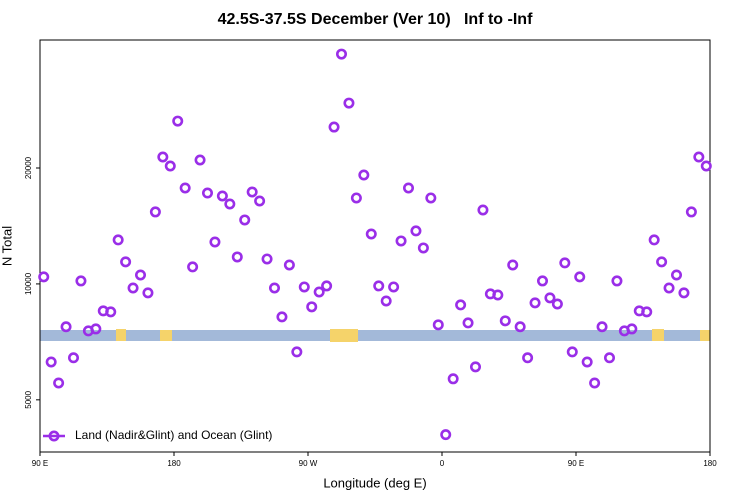 This screenshot has height=500, width=750. I want to click on legend-label: Land (Nadir&Glint) and Ocean (Glint), so click(173, 435).